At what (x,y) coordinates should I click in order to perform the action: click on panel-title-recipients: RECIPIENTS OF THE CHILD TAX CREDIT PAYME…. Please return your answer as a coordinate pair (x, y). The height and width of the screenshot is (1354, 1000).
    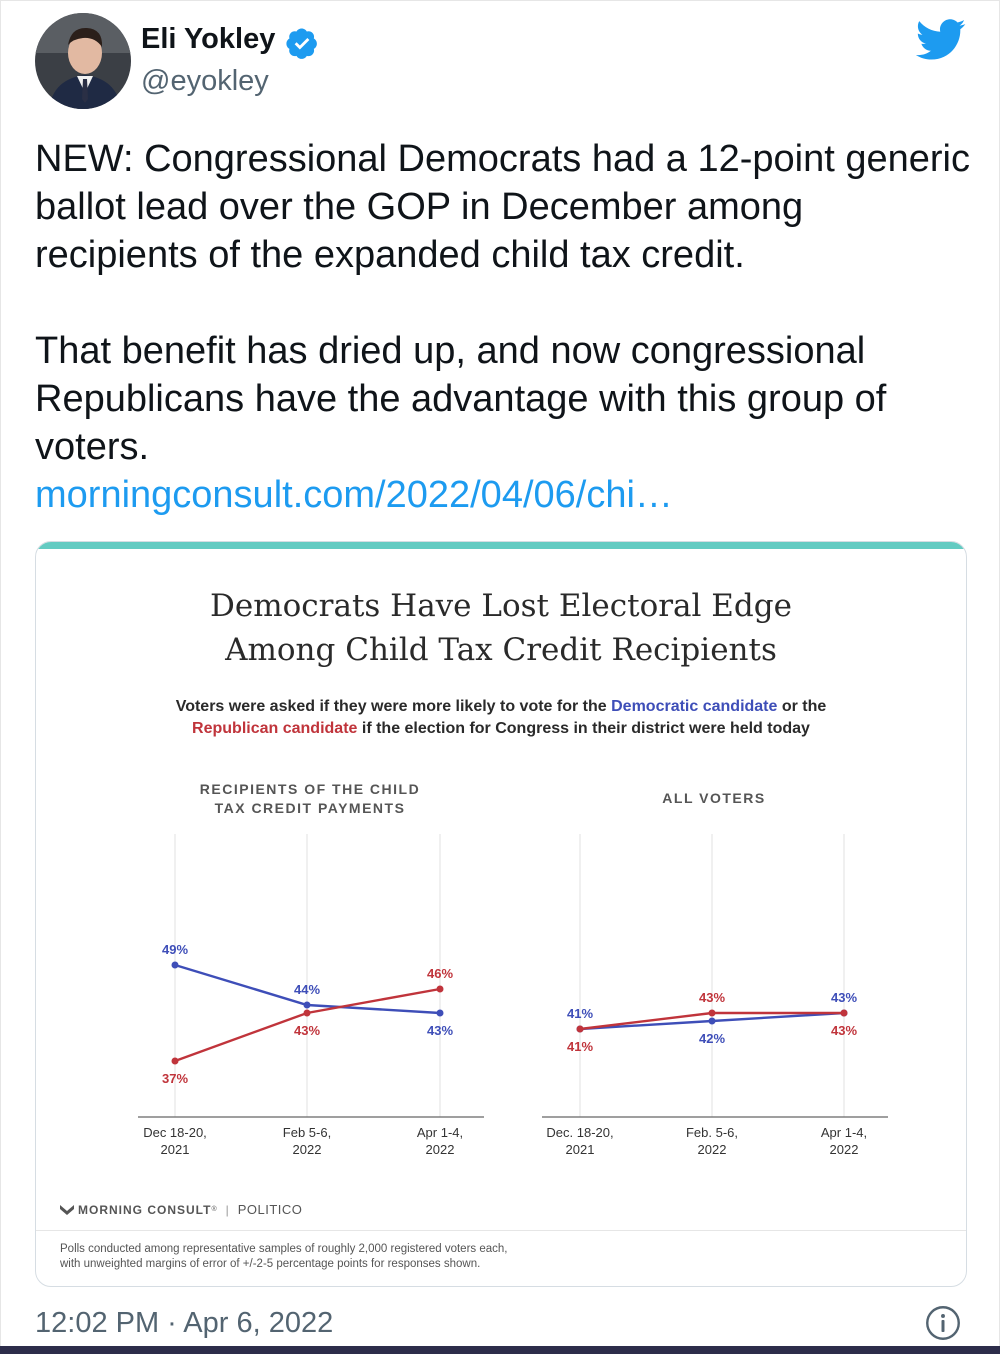
    Looking at the image, I should click on (310, 799).